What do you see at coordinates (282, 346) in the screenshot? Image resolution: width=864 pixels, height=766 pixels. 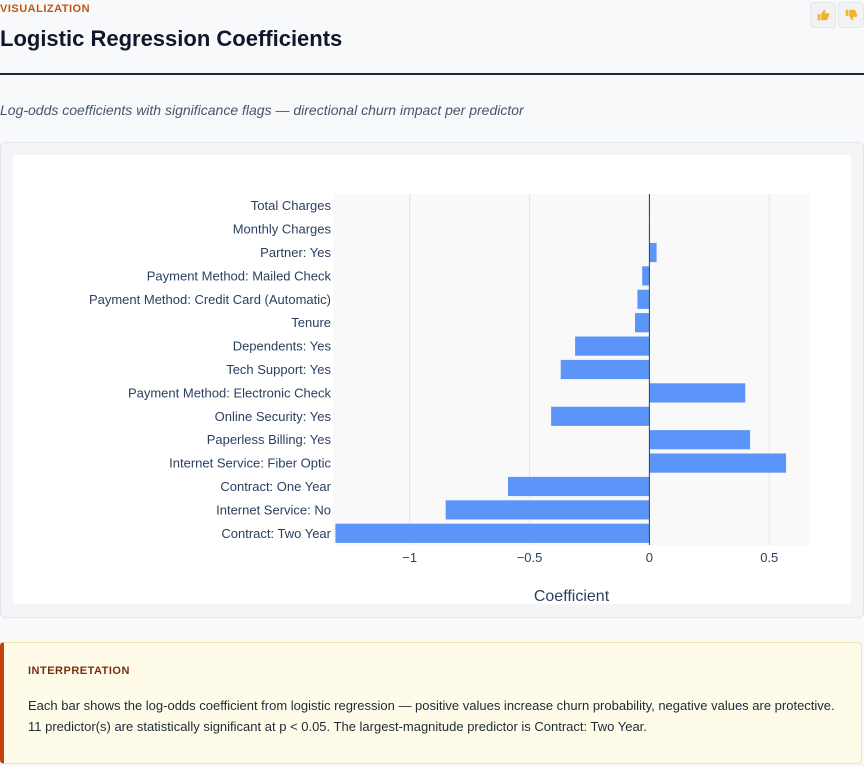 I see `y-tick-label: Dependents: Yes` at bounding box center [282, 346].